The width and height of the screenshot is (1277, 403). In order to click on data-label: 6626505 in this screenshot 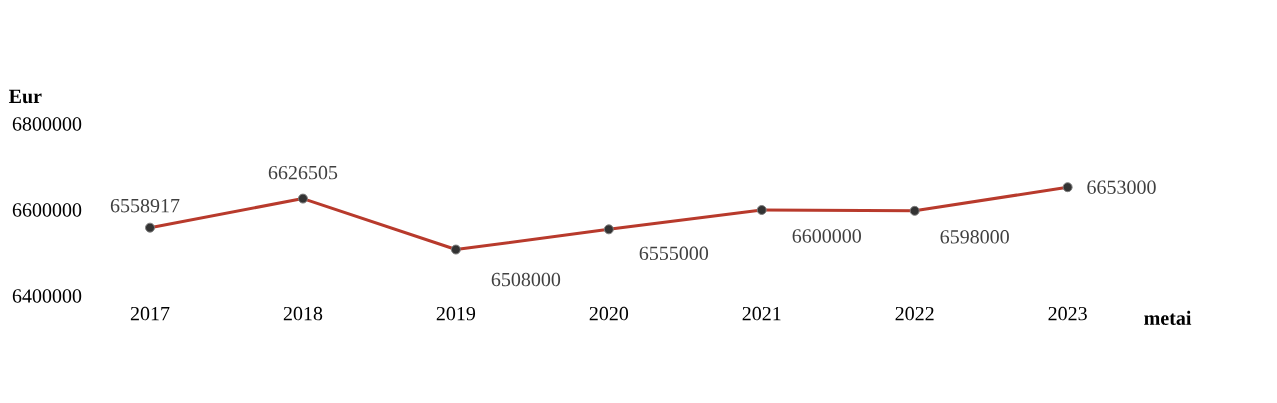, I will do `click(303, 172)`.